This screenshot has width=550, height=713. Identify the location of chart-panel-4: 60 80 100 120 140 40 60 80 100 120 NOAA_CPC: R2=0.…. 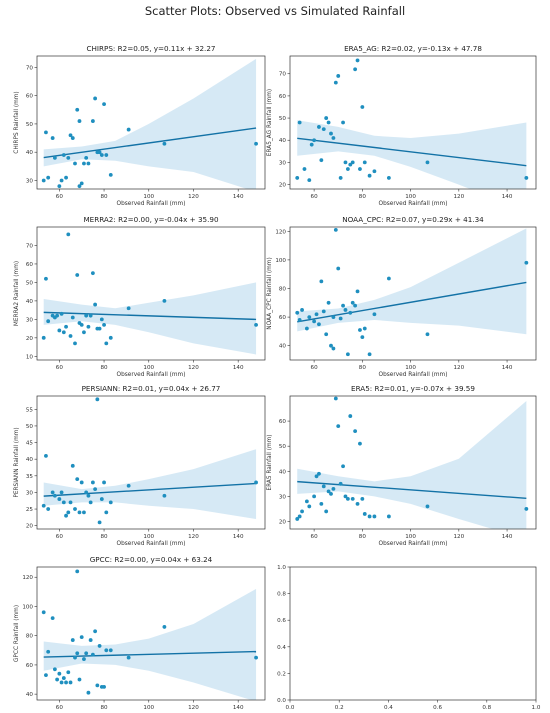
(402, 296).